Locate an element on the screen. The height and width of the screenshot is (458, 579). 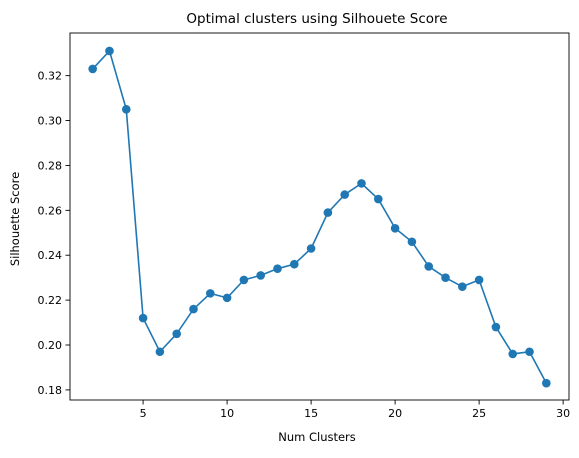
x-tick-label: 20 is located at coordinates (395, 413).